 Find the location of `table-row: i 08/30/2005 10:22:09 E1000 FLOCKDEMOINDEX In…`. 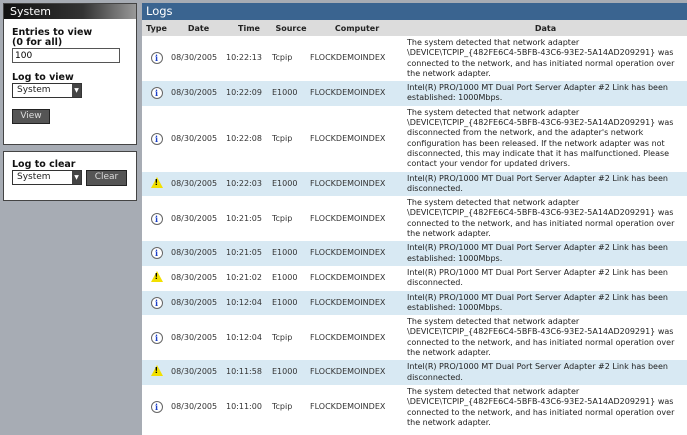

table-row: i 08/30/2005 10:22:09 E1000 FLOCKDEMOINDEX In… is located at coordinates (414, 93).